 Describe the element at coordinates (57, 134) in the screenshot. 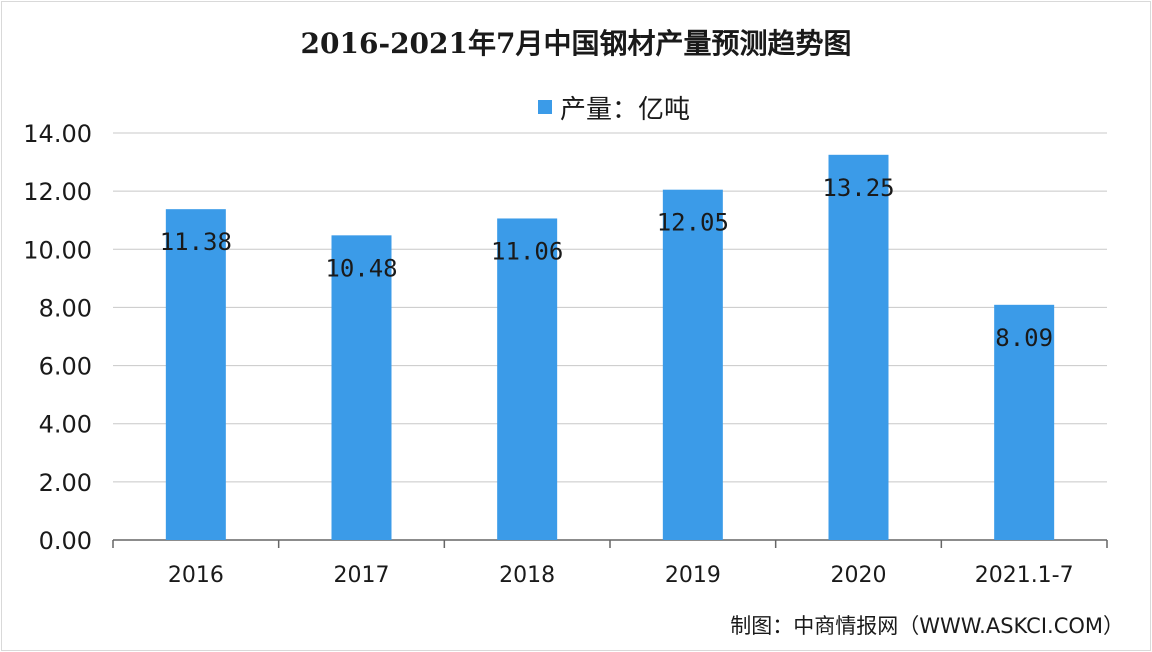

I see `y-tick-label: 14.00` at that location.